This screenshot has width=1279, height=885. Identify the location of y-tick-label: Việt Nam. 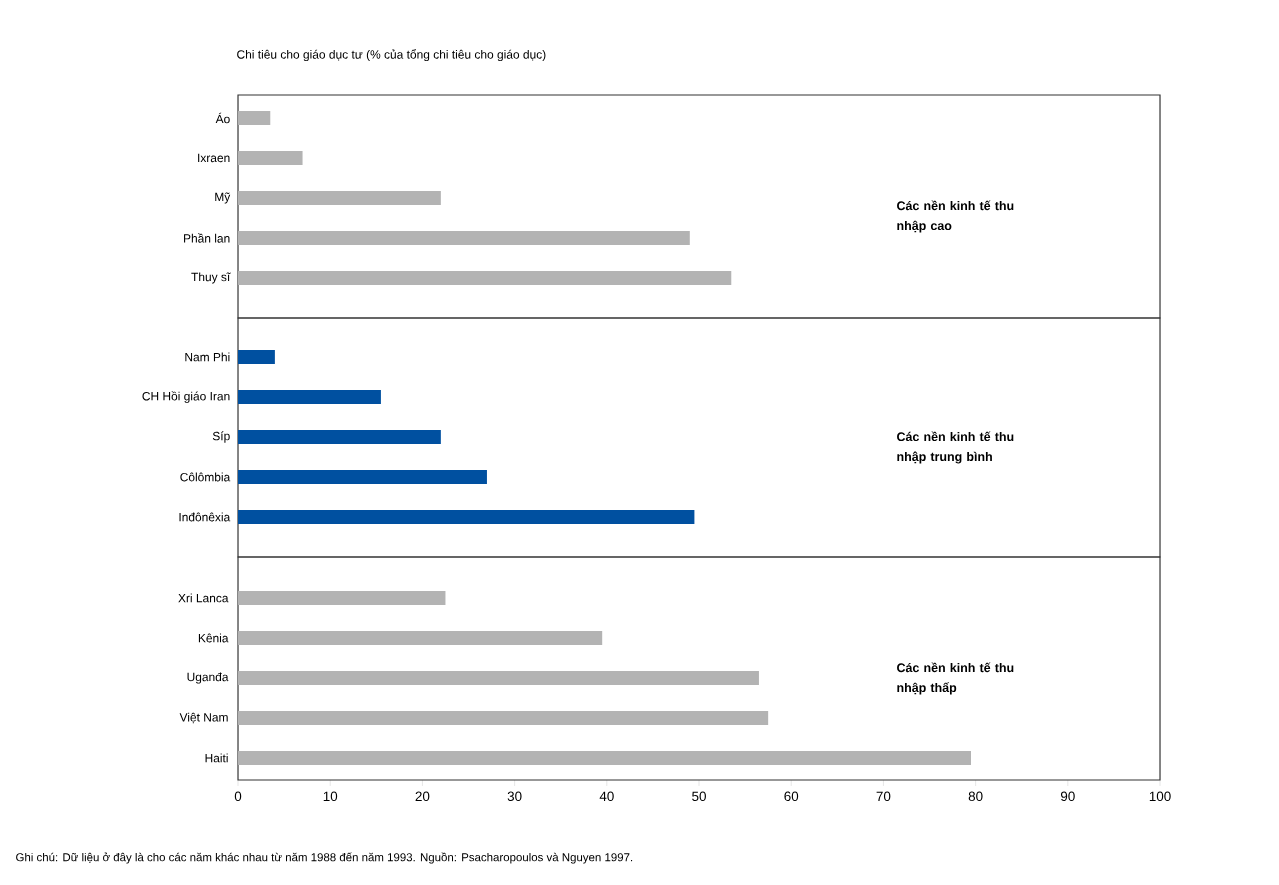
(203, 718).